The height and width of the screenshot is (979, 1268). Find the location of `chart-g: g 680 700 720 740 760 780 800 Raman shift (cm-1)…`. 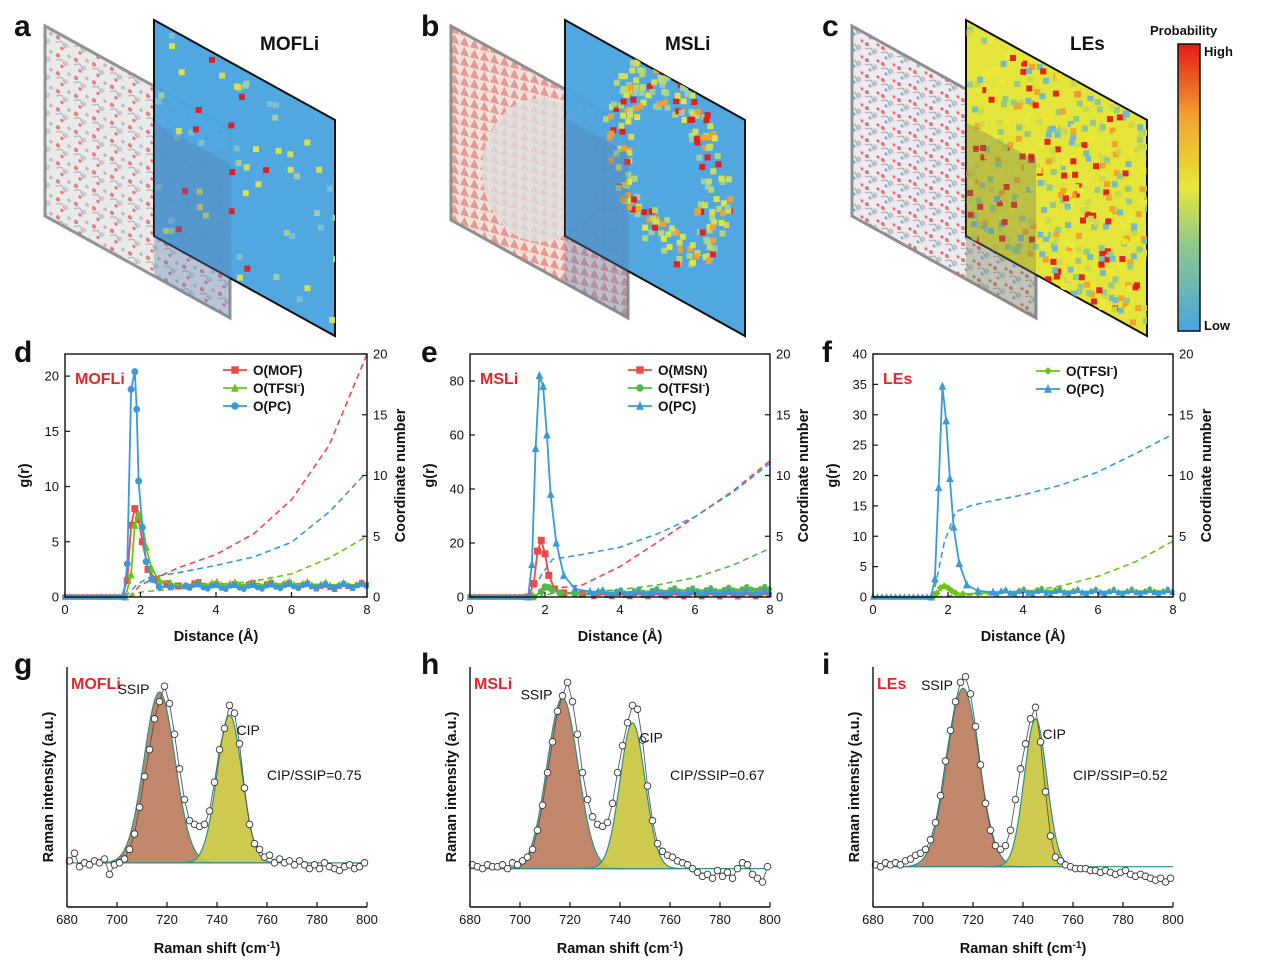

chart-g: g 680 700 720 740 760 780 800 Raman shift (cm-1)… is located at coordinates (196, 802).